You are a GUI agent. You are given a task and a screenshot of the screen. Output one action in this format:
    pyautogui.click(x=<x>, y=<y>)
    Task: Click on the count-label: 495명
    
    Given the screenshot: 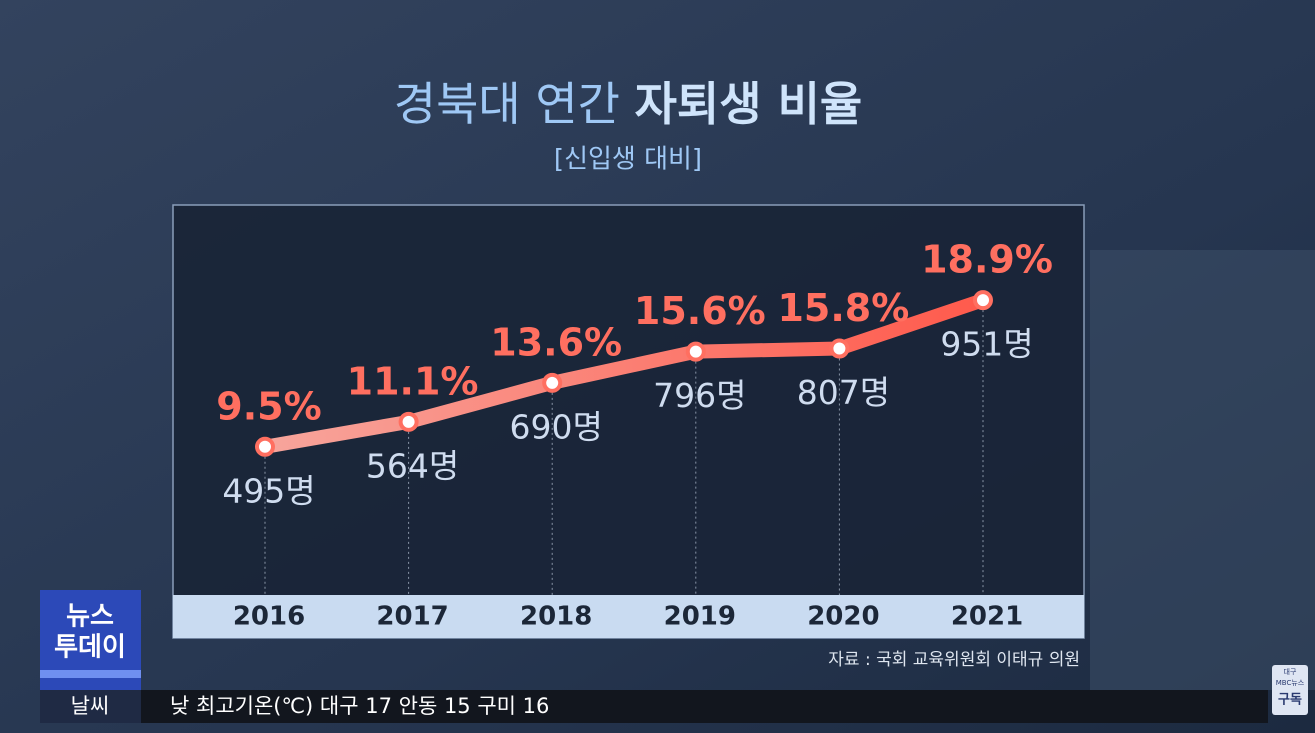 What is the action you would take?
    pyautogui.click(x=268, y=490)
    